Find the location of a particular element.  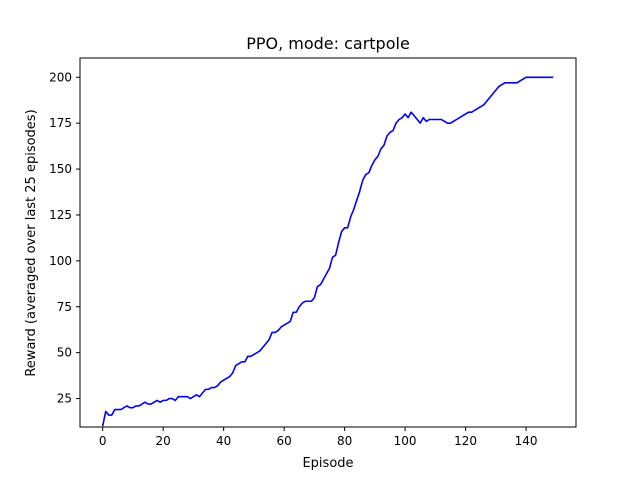

y-tick-label: 100 is located at coordinates (60, 261).